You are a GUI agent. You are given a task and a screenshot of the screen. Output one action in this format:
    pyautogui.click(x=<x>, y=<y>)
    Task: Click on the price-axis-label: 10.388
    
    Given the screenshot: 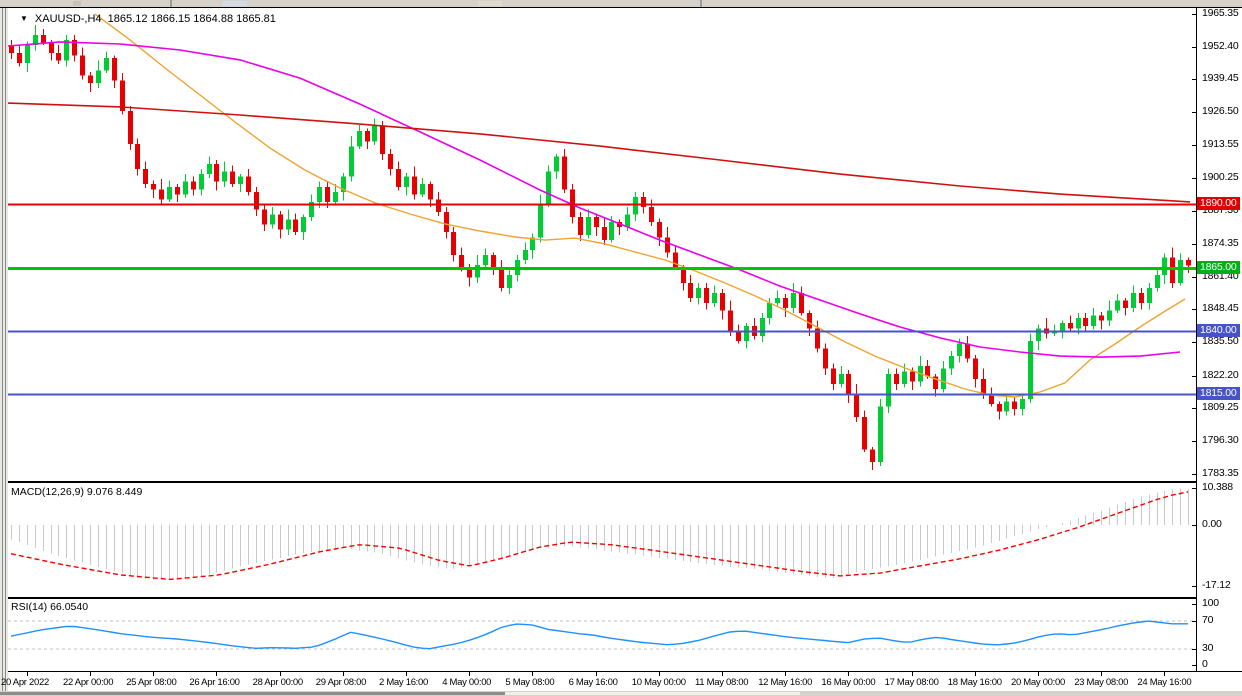 What is the action you would take?
    pyautogui.click(x=1217, y=487)
    